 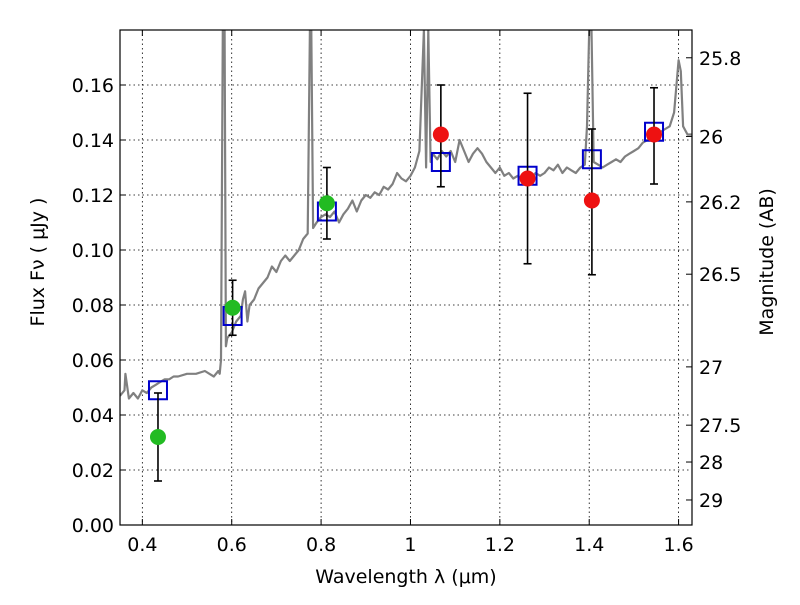 I want to click on x-tick-label: 1.6, so click(x=678, y=545).